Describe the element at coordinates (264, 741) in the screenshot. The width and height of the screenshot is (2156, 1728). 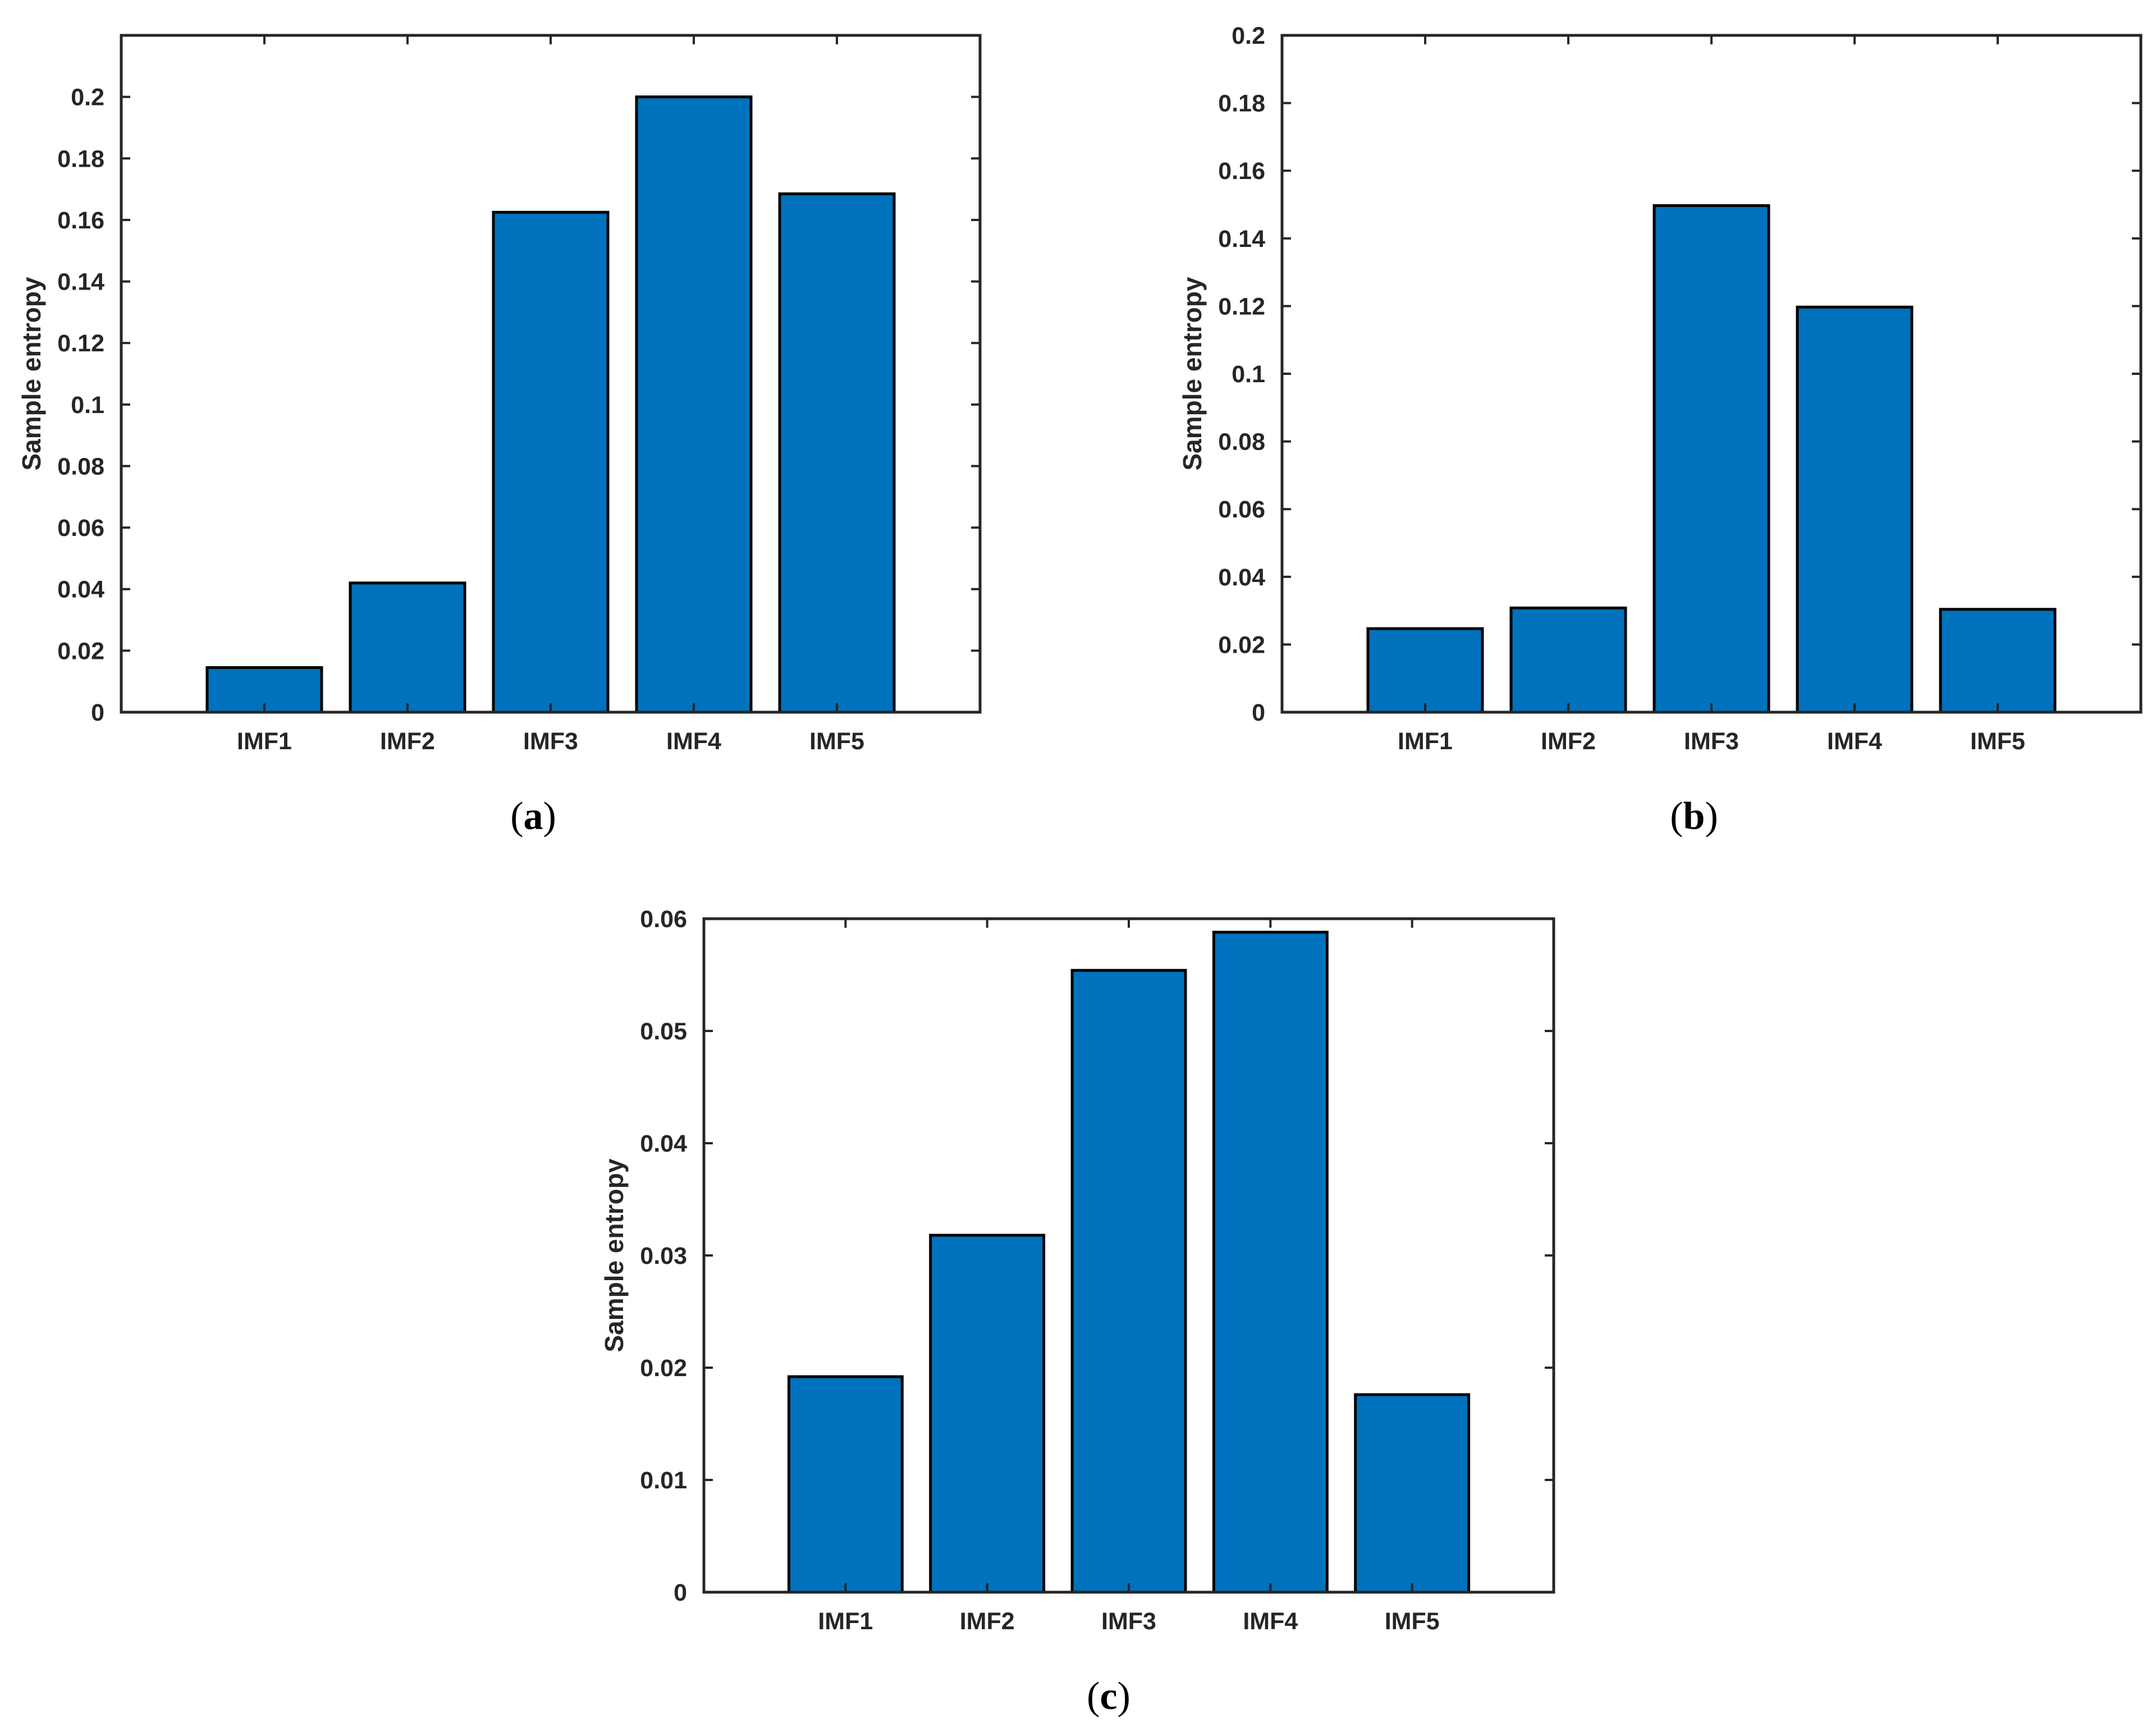
I see `x-tick-label-a-1: IMF1` at that location.